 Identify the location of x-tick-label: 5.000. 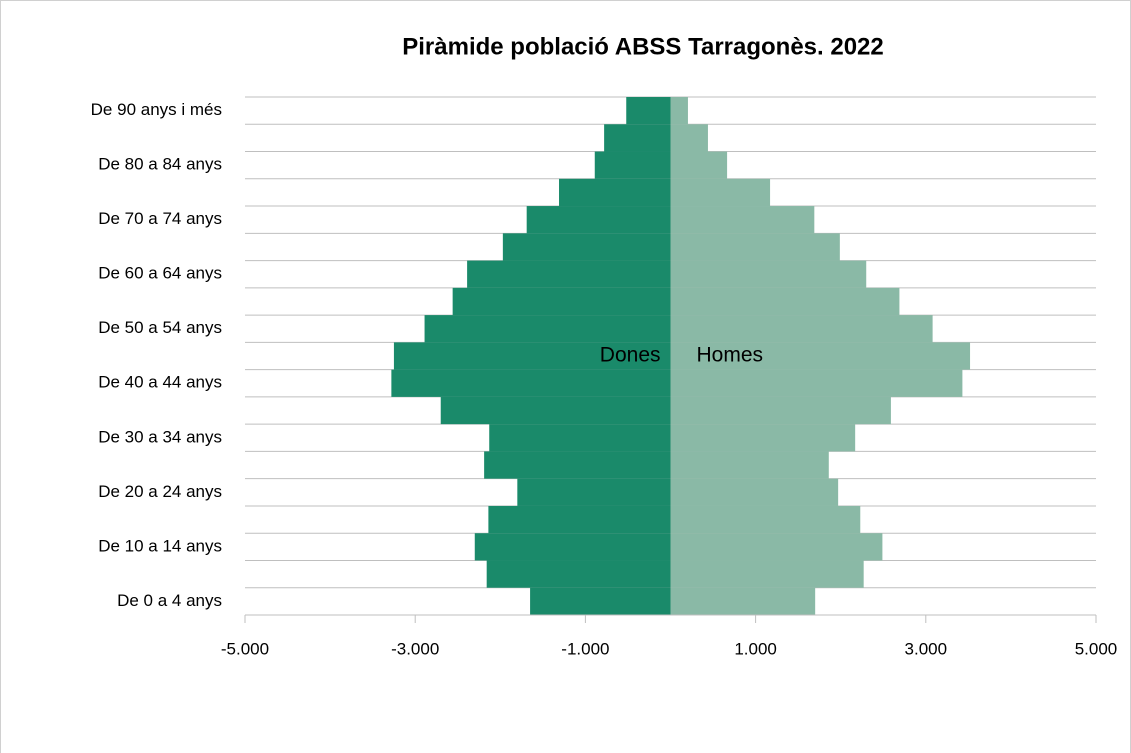
(1096, 648).